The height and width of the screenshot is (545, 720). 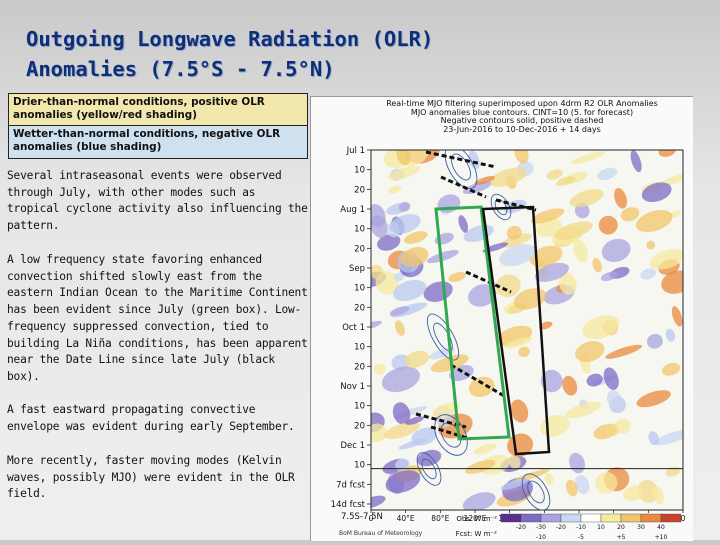 What do you see at coordinates (661, 527) in the screenshot?
I see `colorbar-tick-obs: 40` at bounding box center [661, 527].